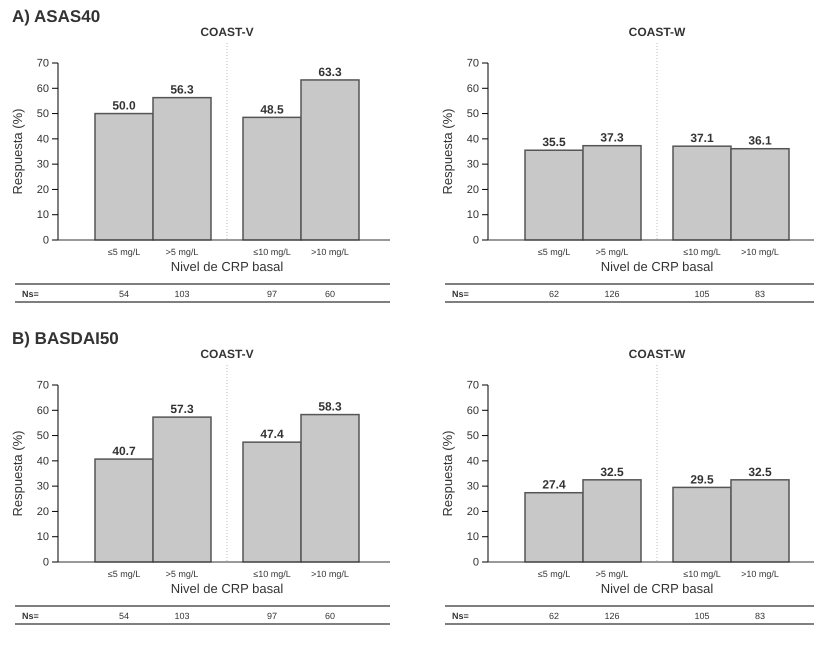 Image resolution: width=814 pixels, height=647 pixels. Describe the element at coordinates (56, 16) in the screenshot. I see `chart-subtitle: A) ASAS40` at that location.